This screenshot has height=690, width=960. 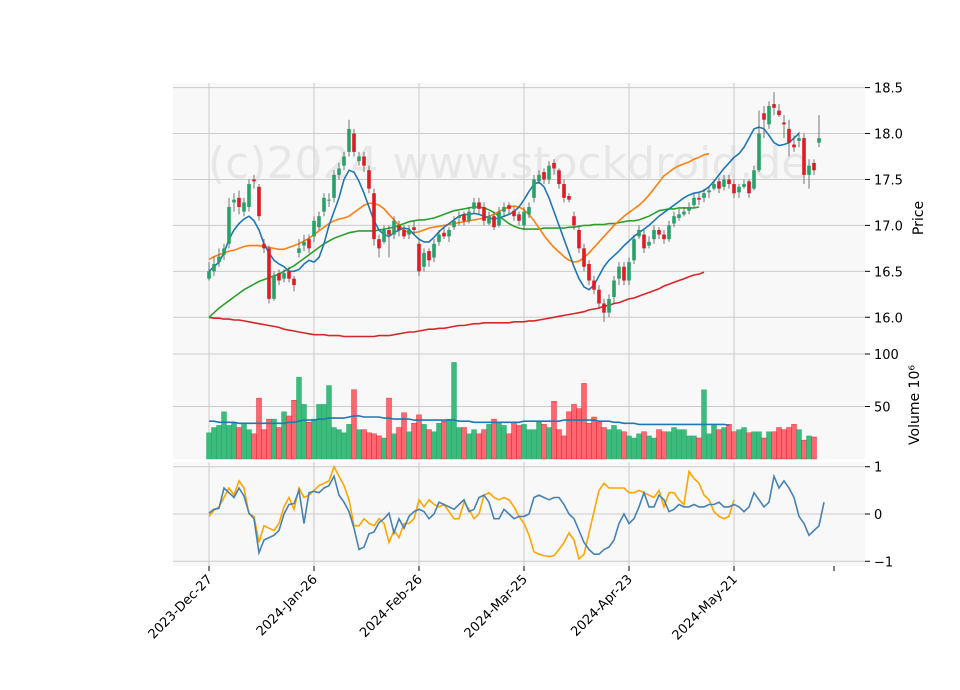 I want to click on oscillator-panel: −1 0 1, so click(x=533, y=515).